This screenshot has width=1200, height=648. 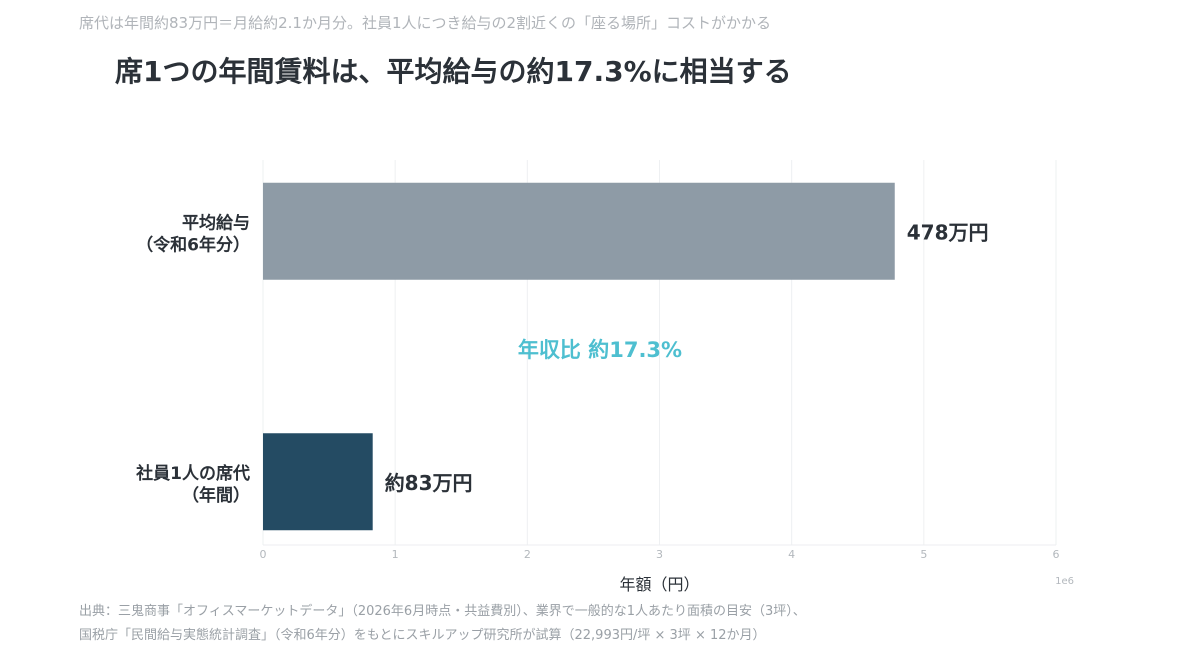 What do you see at coordinates (923, 554) in the screenshot?
I see `x-tick-label-5: 5` at bounding box center [923, 554].